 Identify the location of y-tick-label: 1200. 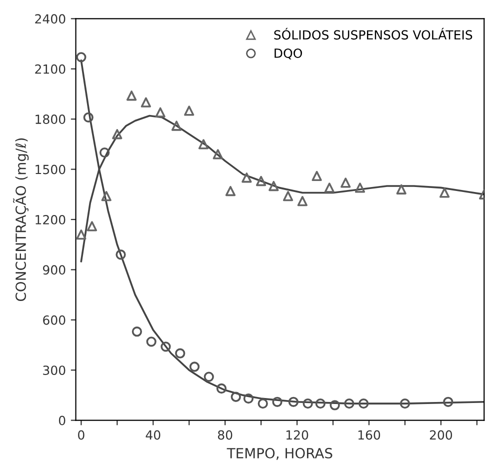
(51, 219).